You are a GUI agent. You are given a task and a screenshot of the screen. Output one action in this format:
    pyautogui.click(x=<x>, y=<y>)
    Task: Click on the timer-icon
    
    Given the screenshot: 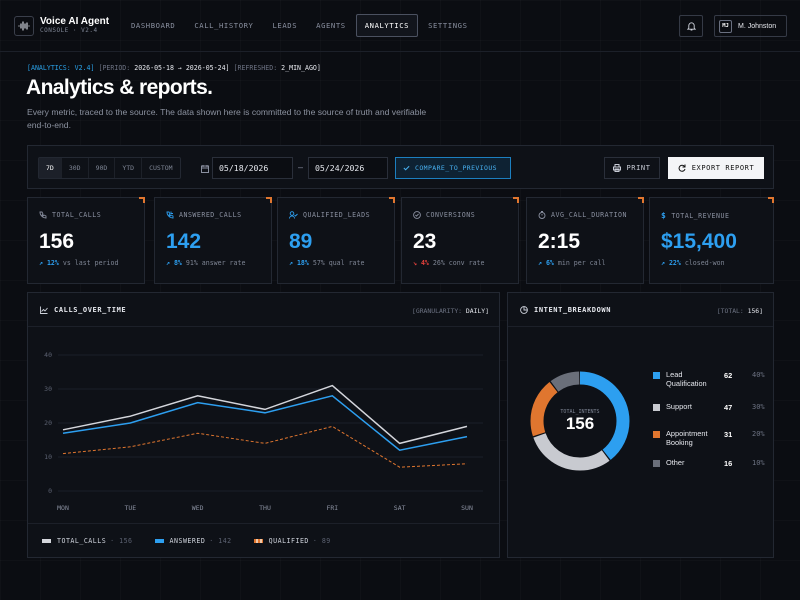 What is the action you would take?
    pyautogui.click(x=542, y=215)
    